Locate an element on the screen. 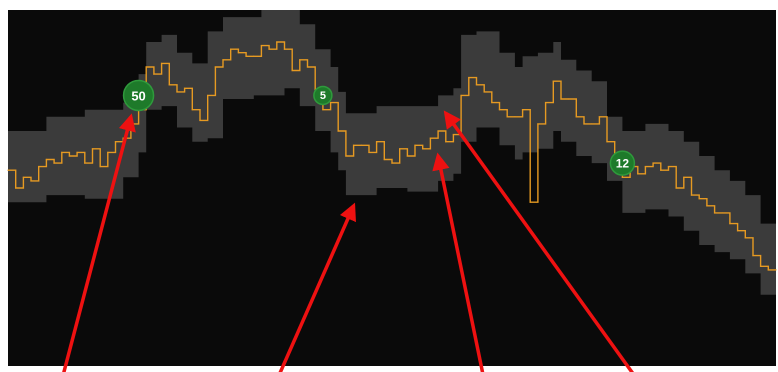 This screenshot has width=778, height=372. marker-label: 12 is located at coordinates (623, 164).